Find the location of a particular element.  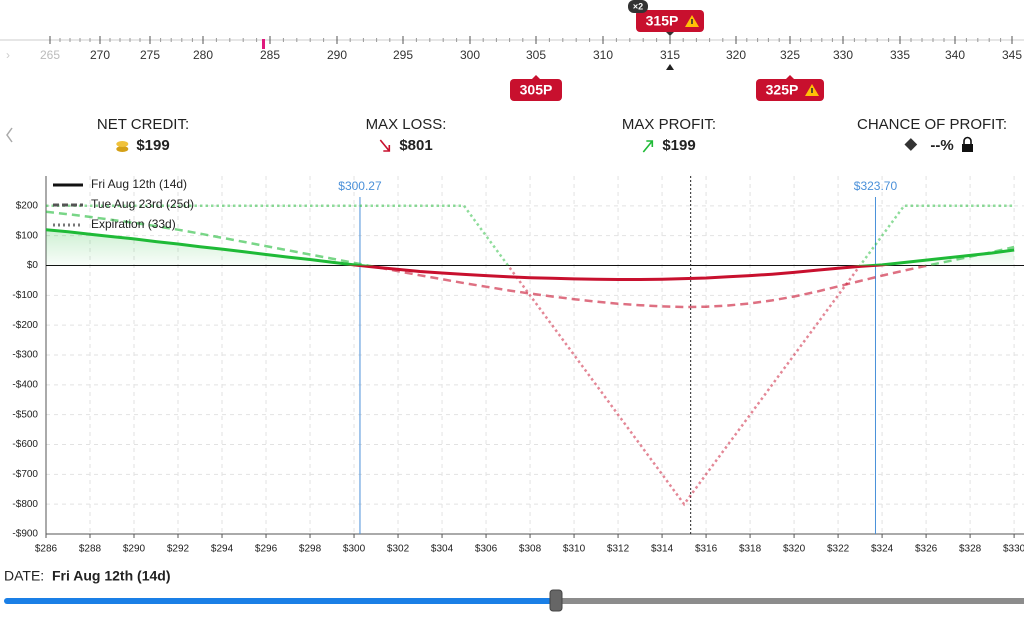

date-value: Fri Aug 12th (14d) is located at coordinates (111, 576).